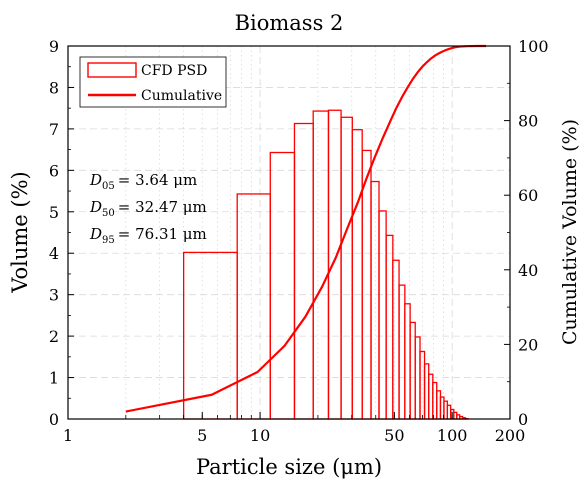  What do you see at coordinates (68, 435) in the screenshot?
I see `x-tick-label-1: 1` at bounding box center [68, 435].